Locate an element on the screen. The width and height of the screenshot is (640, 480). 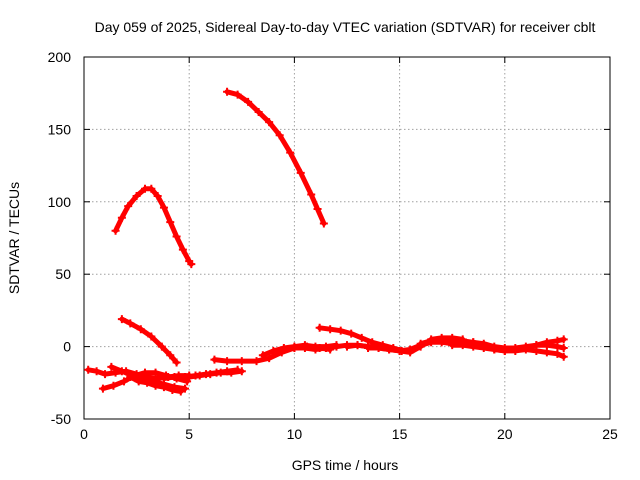
x-tick-label: 5 is located at coordinates (189, 434).